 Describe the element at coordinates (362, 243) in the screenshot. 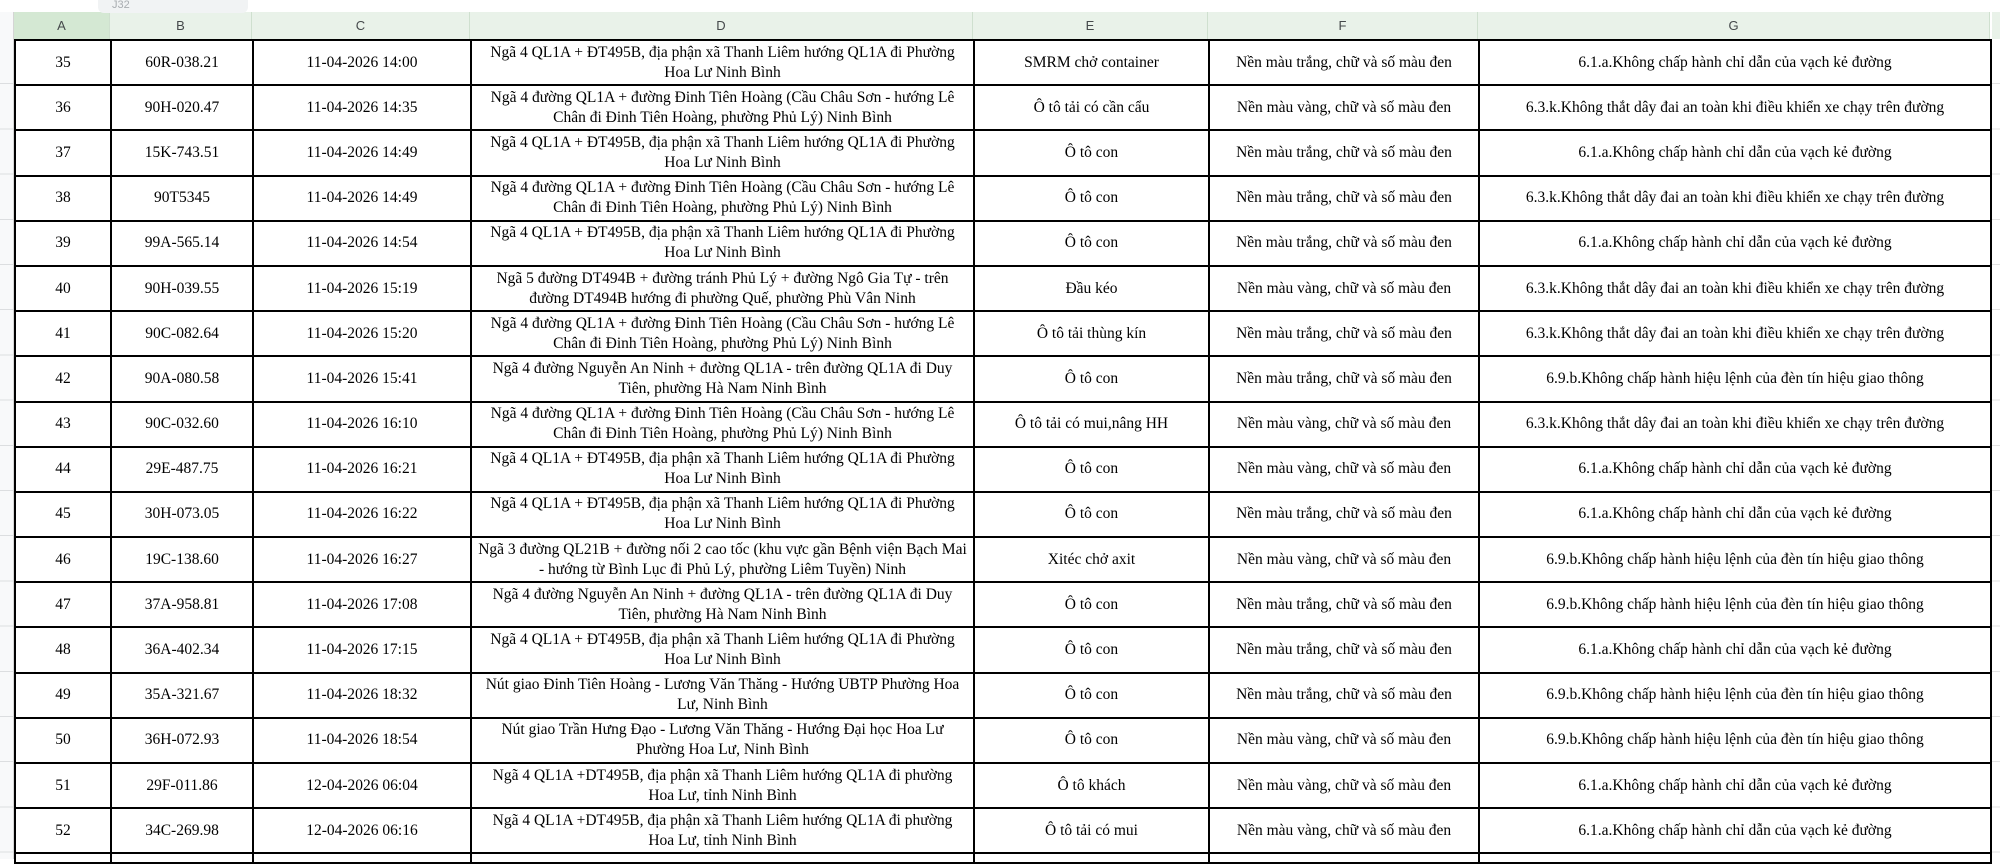

I see `cell-datetime: 11-04-2026 14:54` at that location.